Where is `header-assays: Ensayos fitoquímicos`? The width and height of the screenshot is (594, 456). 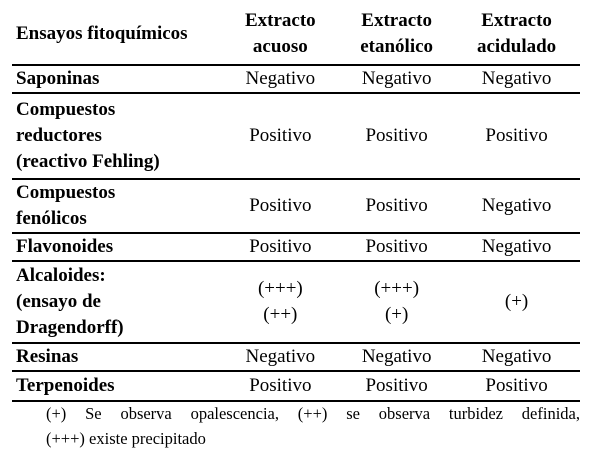 header-assays: Ensayos fitoquímicos is located at coordinates (116, 34).